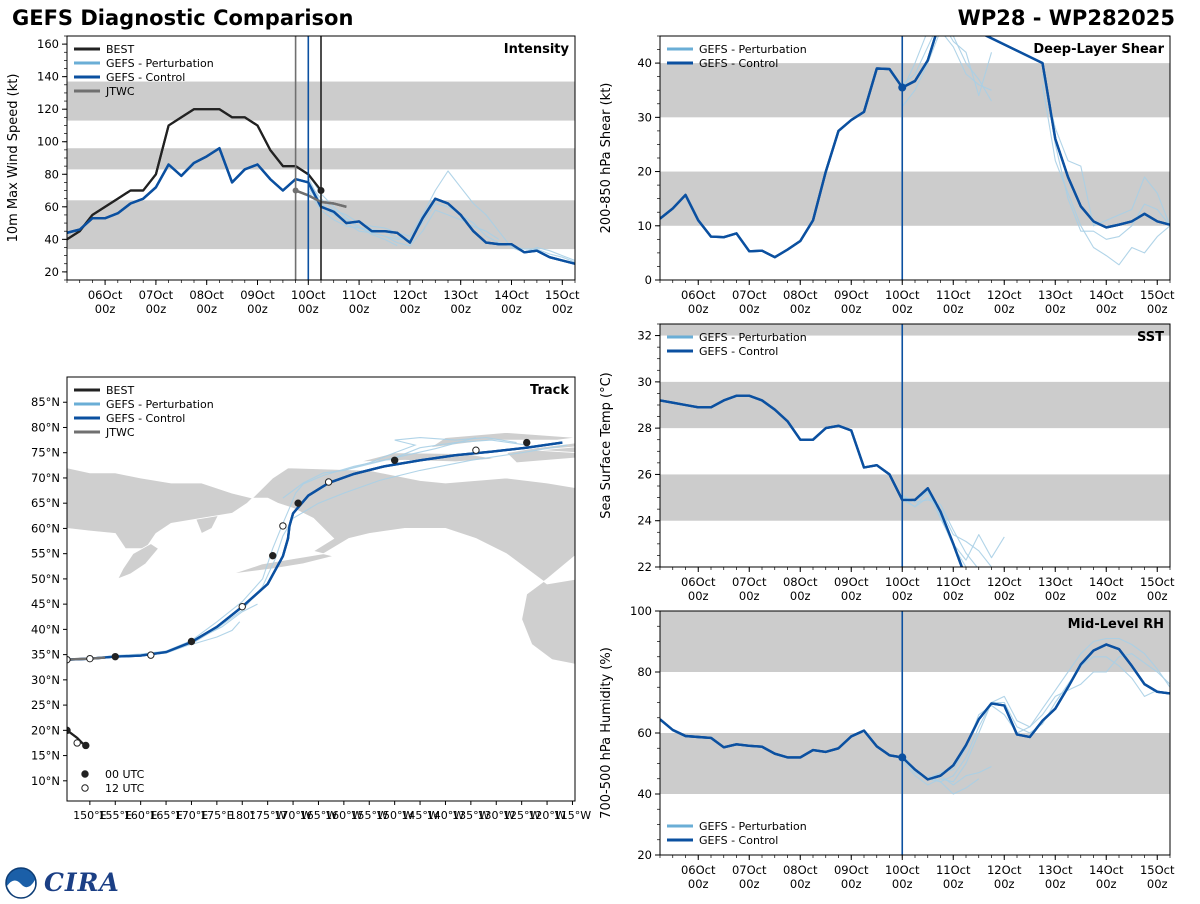  I want to click on lon-tick-label: 155°W, so click(369, 815).